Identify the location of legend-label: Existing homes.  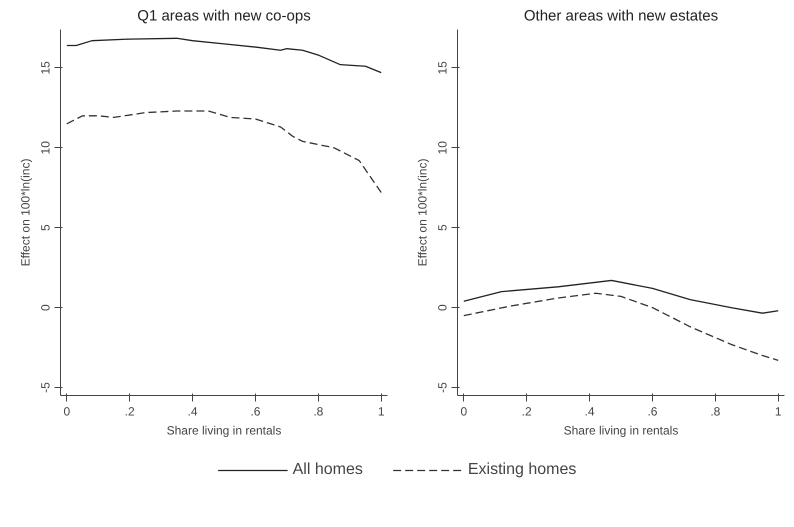
(522, 470).